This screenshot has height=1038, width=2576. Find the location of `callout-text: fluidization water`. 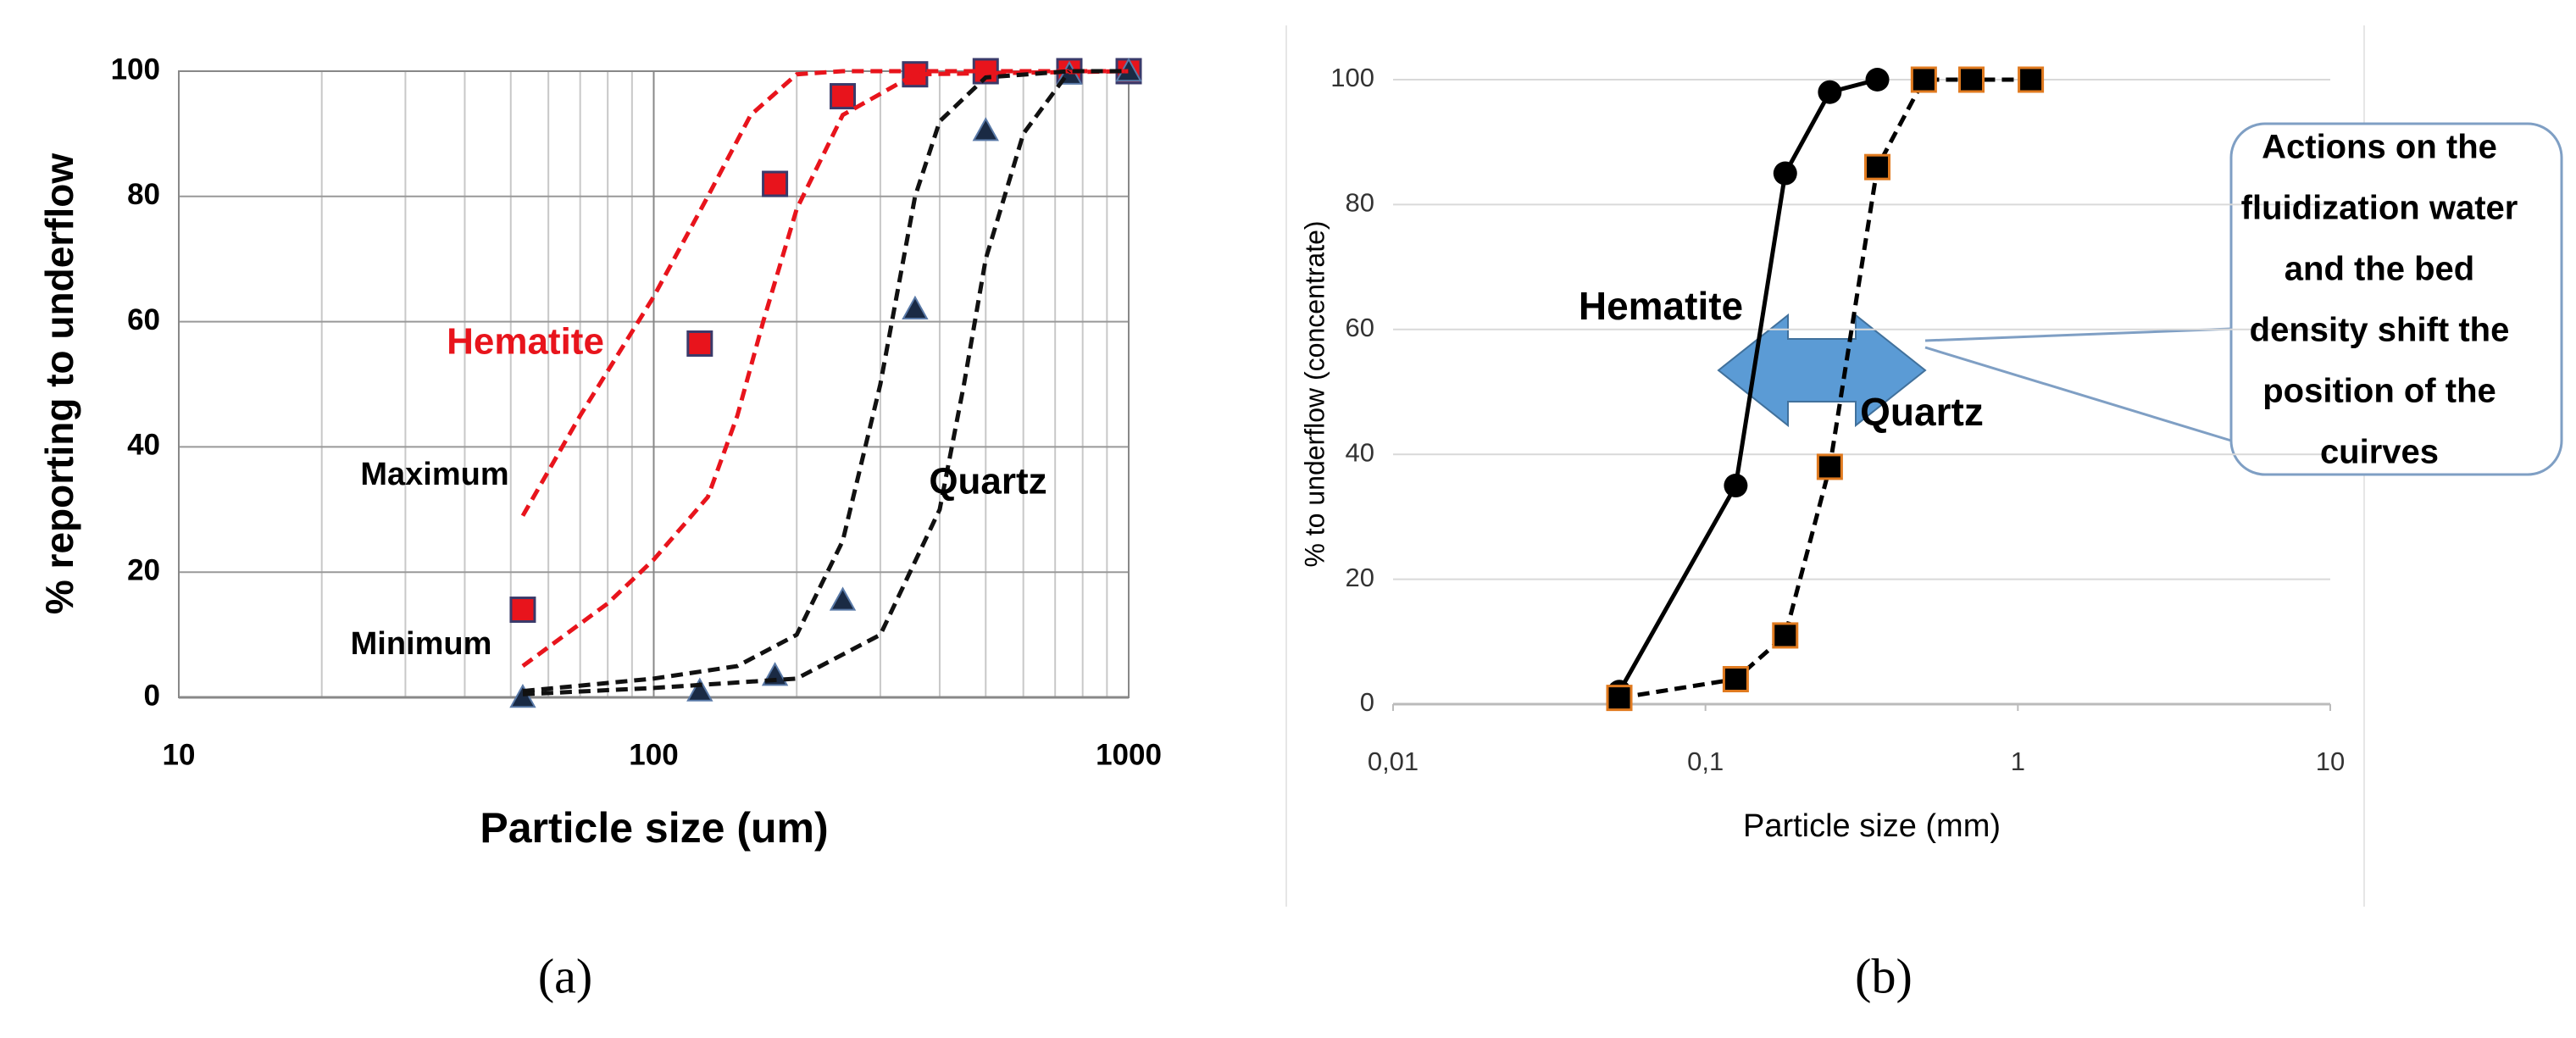

callout-text: fluidization water is located at coordinates (2379, 208).